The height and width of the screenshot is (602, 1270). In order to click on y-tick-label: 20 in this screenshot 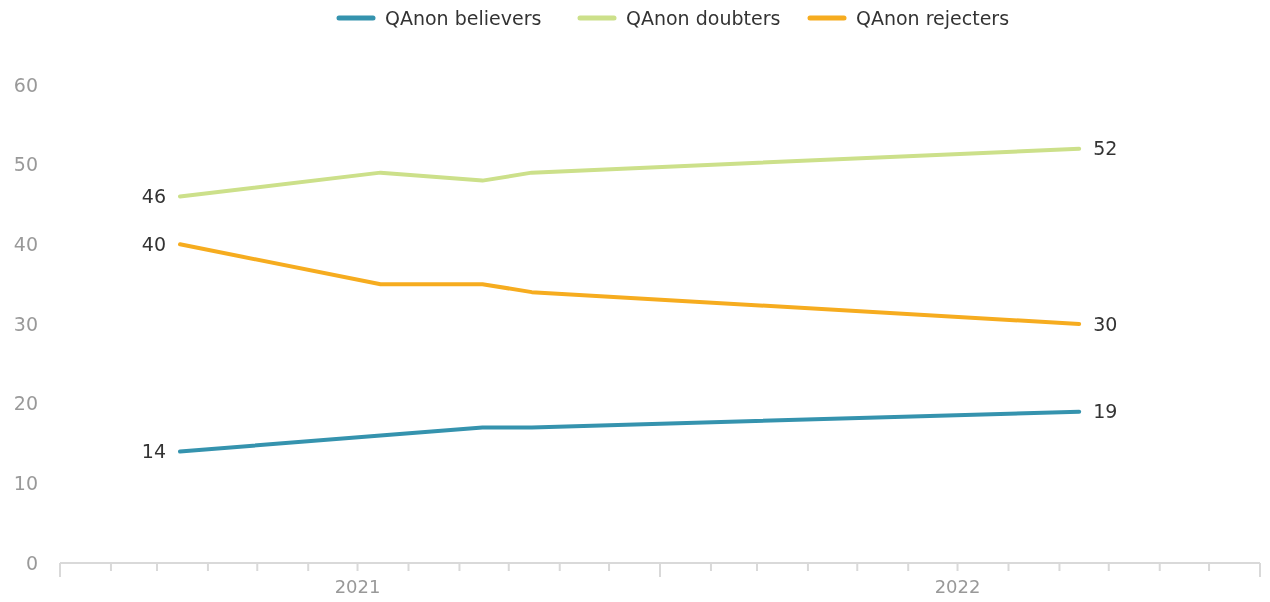, I will do `click(25, 403)`.